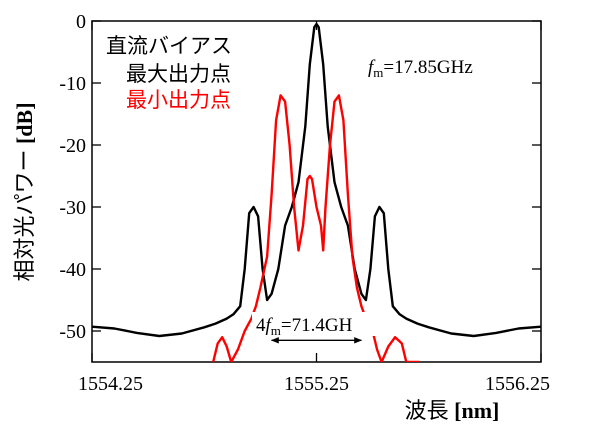 The width and height of the screenshot is (591, 428). I want to click on fm-italic: f, so click(372, 67).